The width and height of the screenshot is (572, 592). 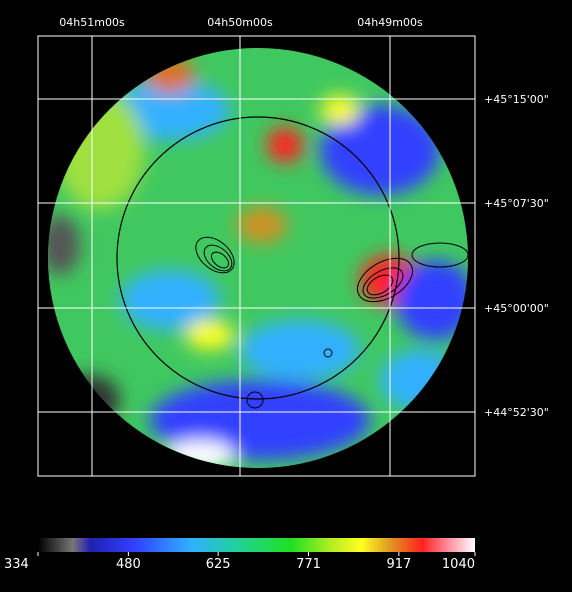 I want to click on colorbar-label: 917, so click(x=398, y=564).